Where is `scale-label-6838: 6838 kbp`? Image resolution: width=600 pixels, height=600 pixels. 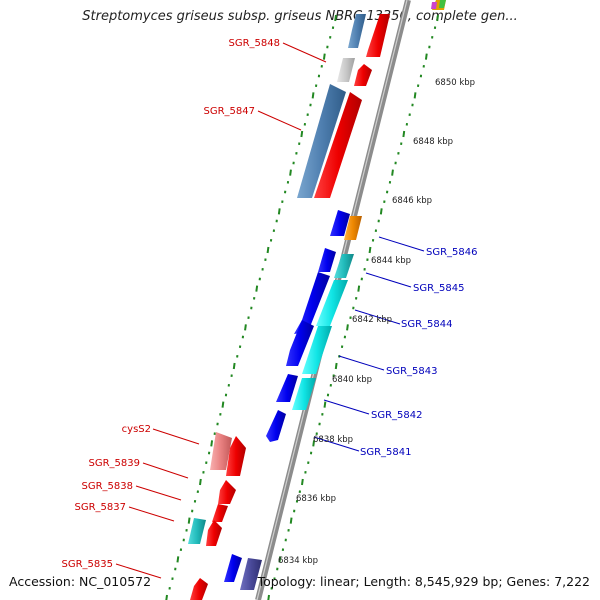 scale-label-6838: 6838 kbp is located at coordinates (333, 440).